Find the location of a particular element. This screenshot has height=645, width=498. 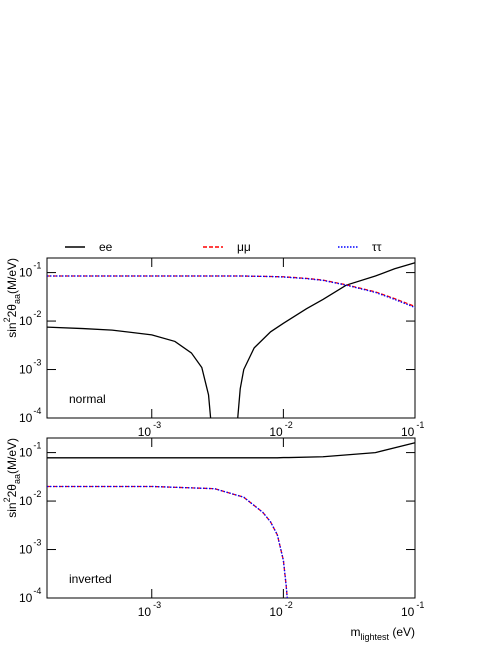

panel-annotation: inverted is located at coordinates (90, 579).